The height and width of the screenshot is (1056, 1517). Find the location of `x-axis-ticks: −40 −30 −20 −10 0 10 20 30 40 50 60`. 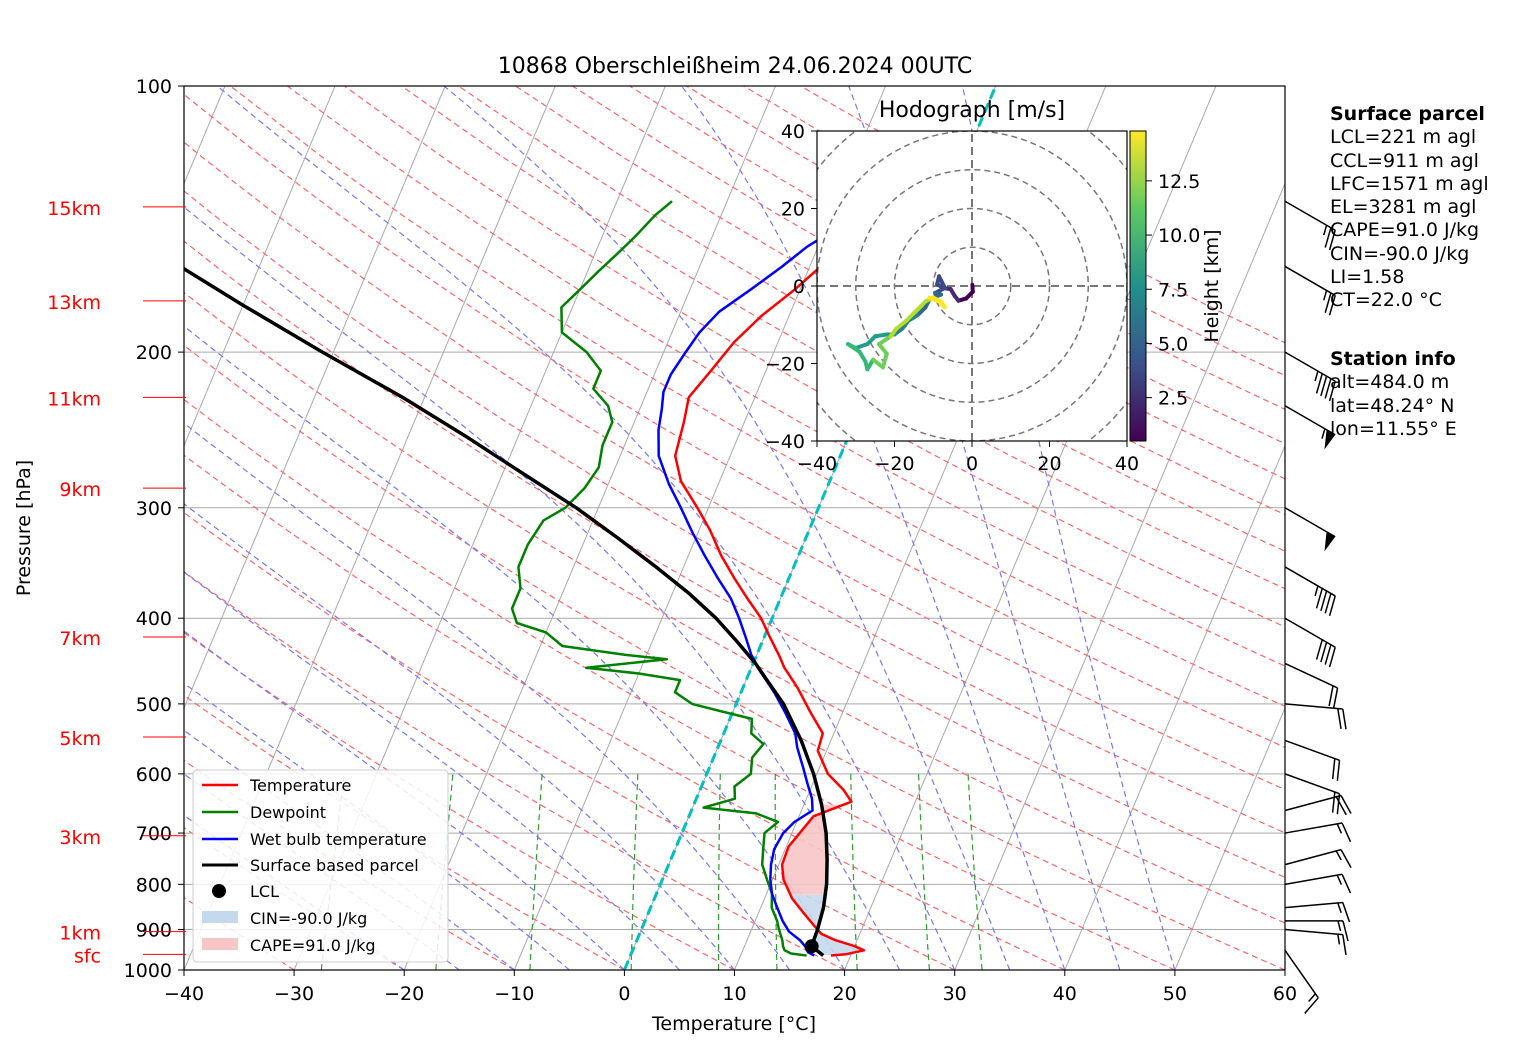

x-axis-ticks: −40 −30 −20 −10 0 10 20 30 40 50 60 is located at coordinates (730, 987).